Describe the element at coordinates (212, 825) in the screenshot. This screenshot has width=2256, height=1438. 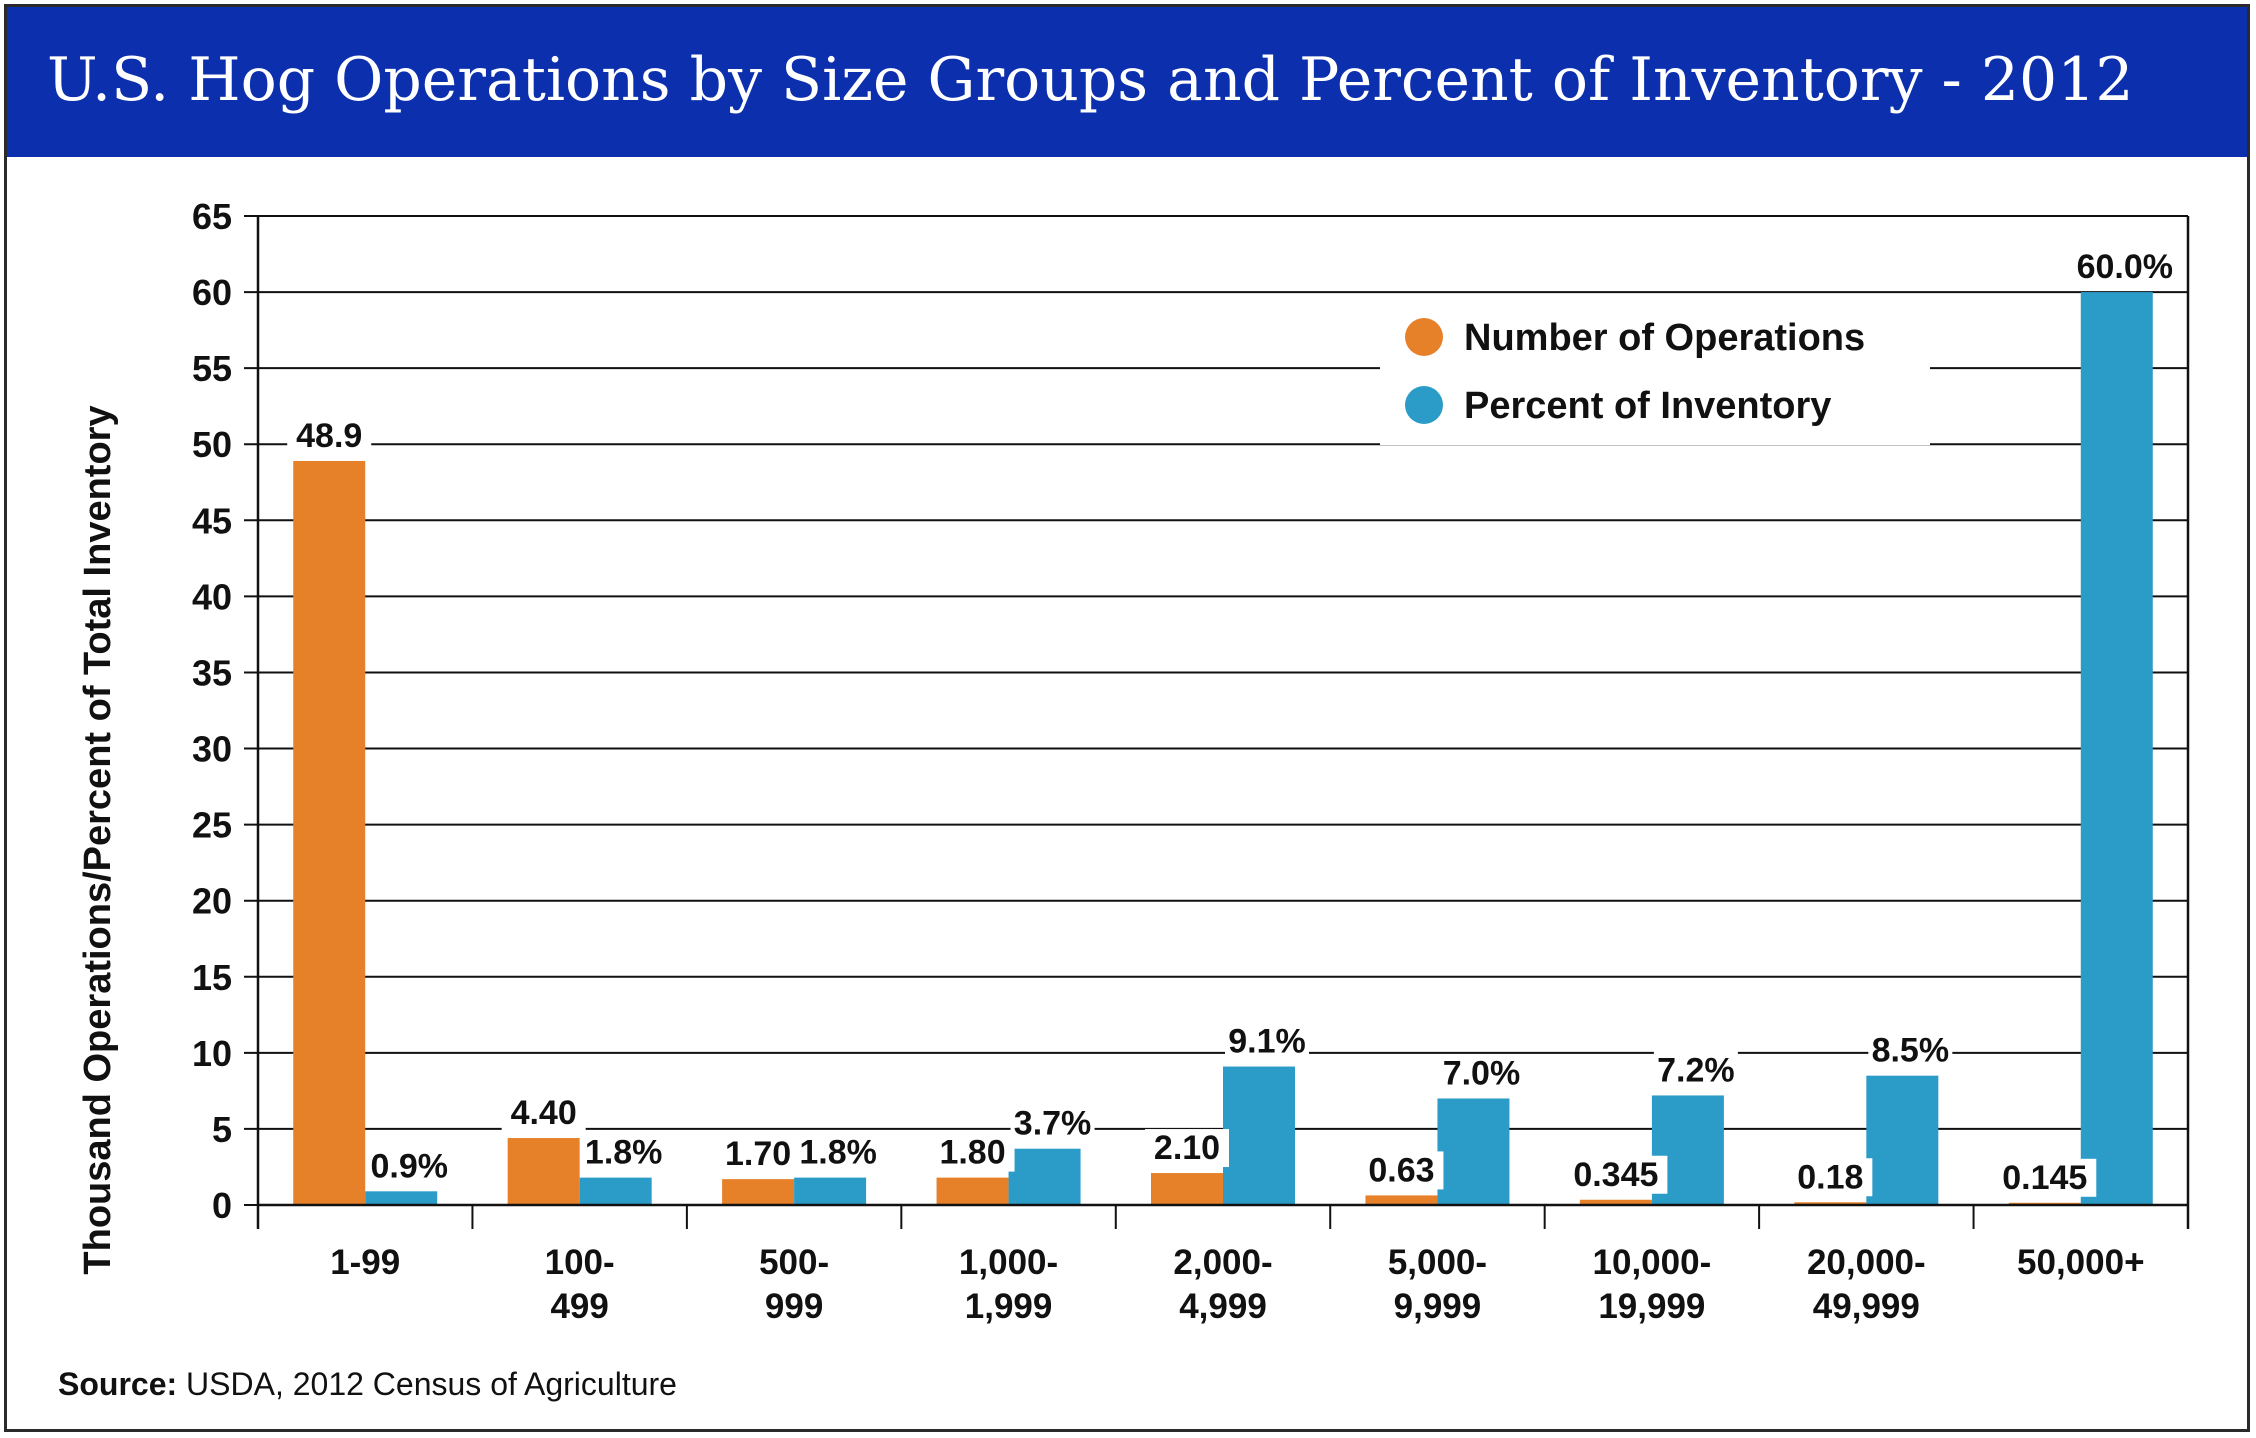
I see `y-tick-label: 25` at that location.